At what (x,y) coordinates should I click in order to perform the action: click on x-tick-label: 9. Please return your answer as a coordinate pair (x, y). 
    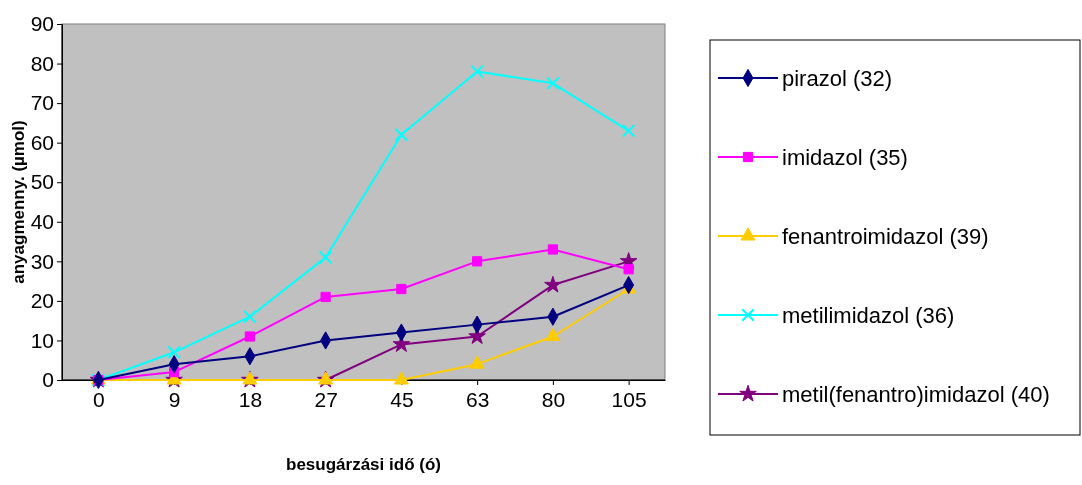
    Looking at the image, I should click on (174, 399).